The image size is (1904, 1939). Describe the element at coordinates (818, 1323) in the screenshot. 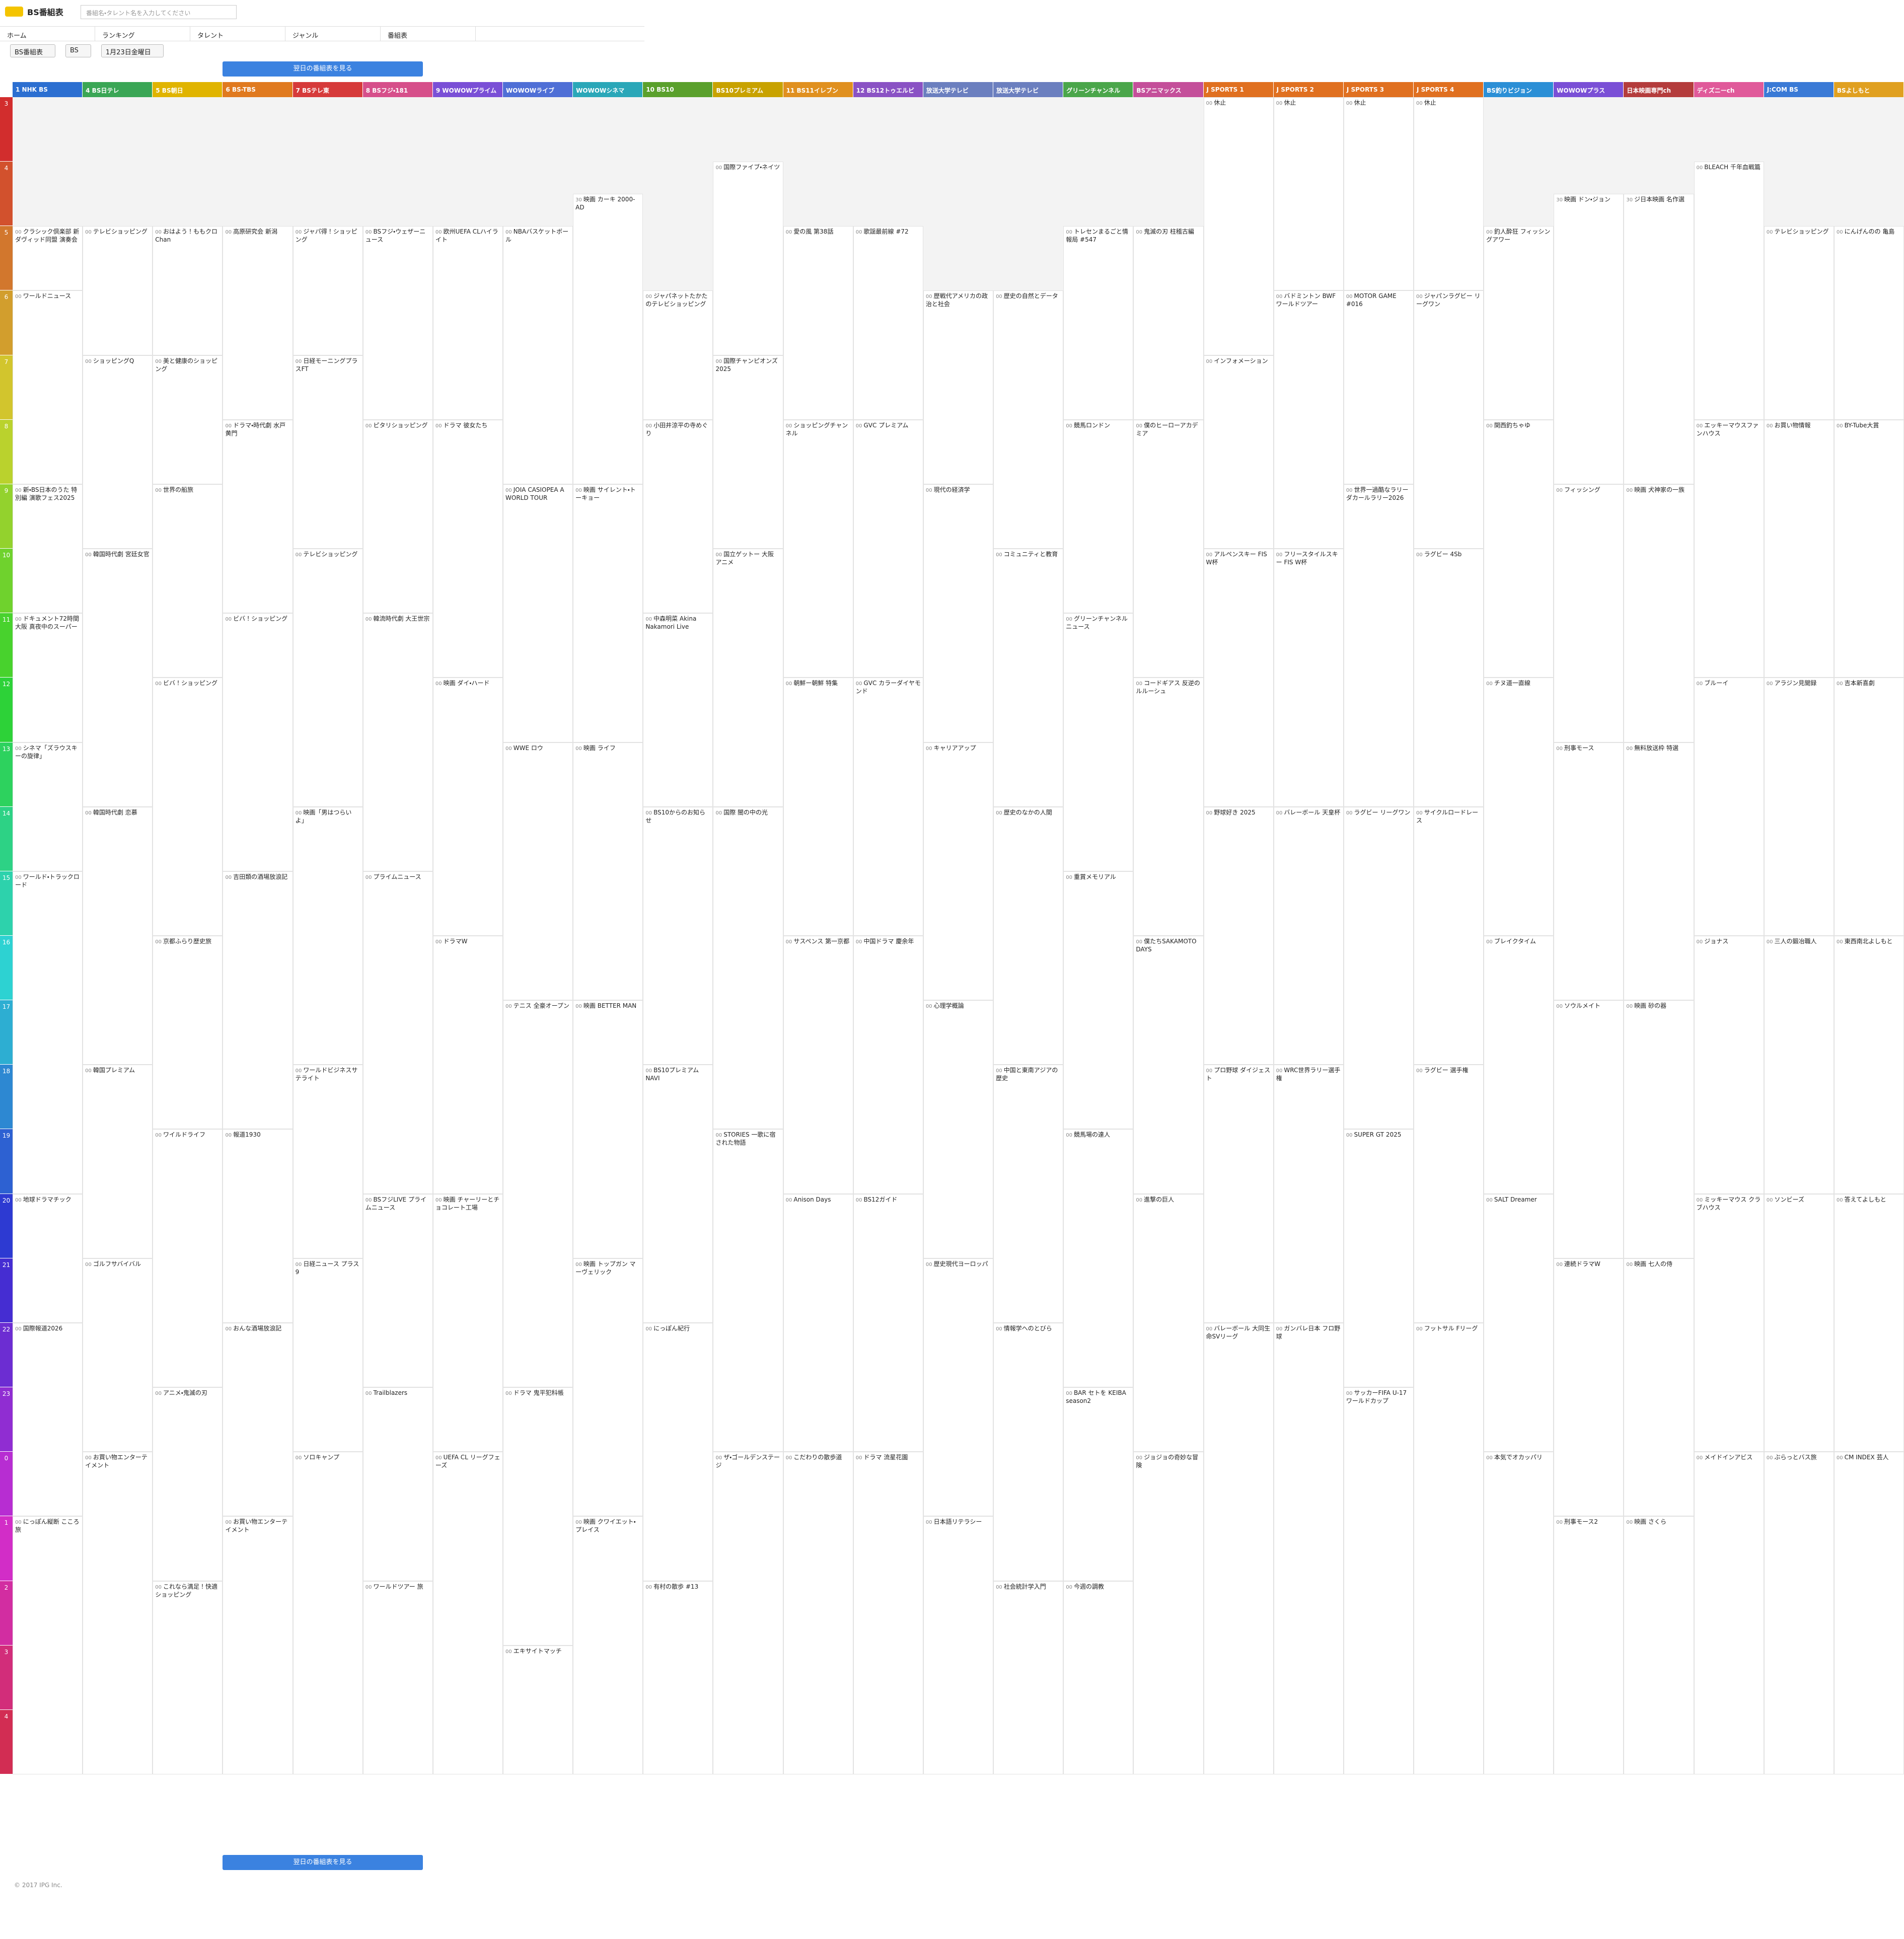

I see `program-cell: 00 Anison Days` at that location.